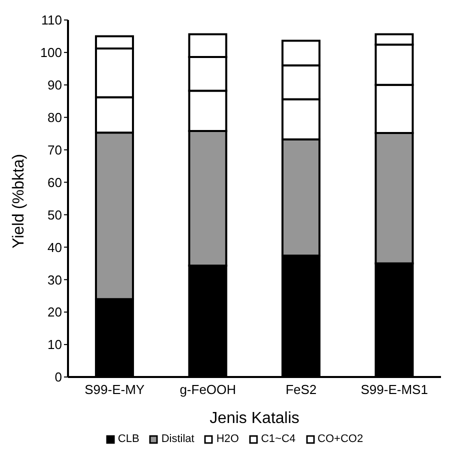  I want to click on x-axis-title: Jenis Katalis, so click(255, 418).